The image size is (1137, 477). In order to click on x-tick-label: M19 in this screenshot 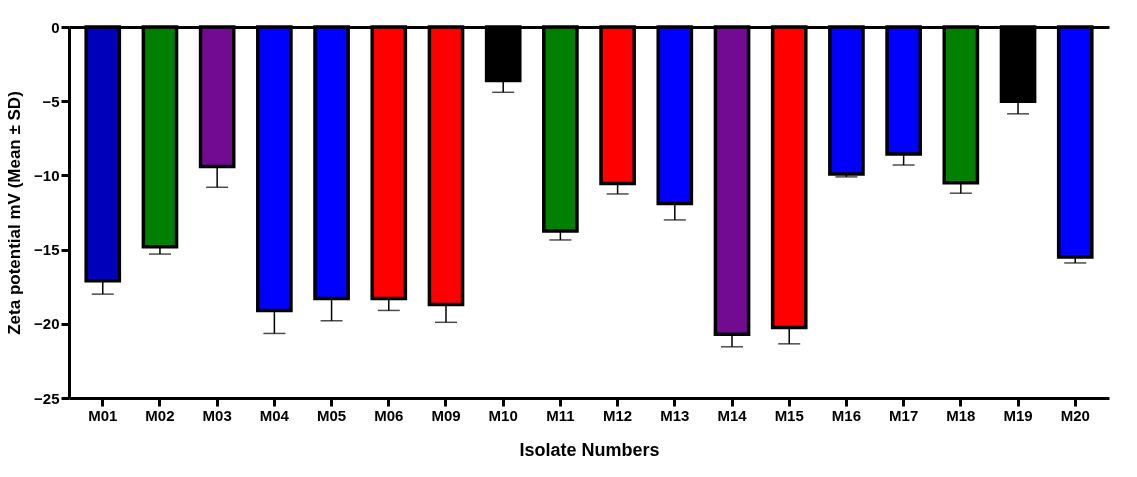, I will do `click(1018, 415)`.